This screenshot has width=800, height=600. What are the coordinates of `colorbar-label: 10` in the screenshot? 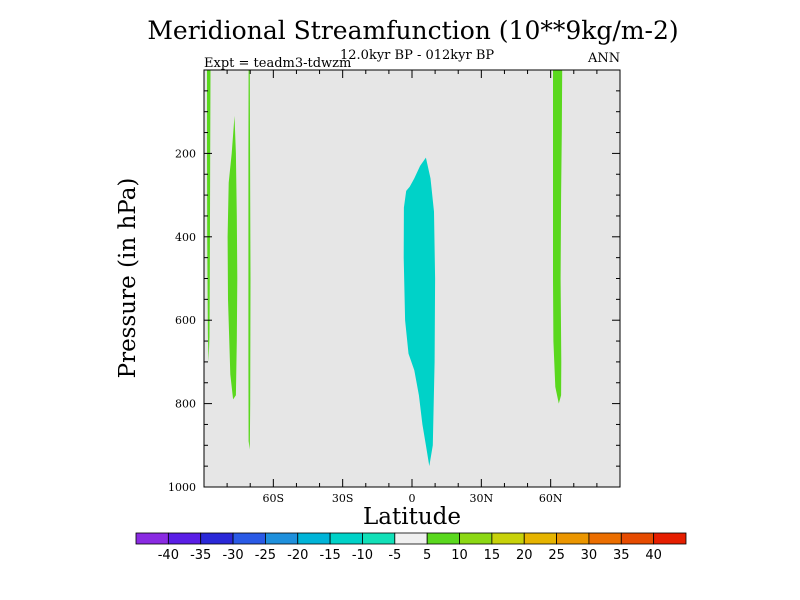 It's located at (459, 555).